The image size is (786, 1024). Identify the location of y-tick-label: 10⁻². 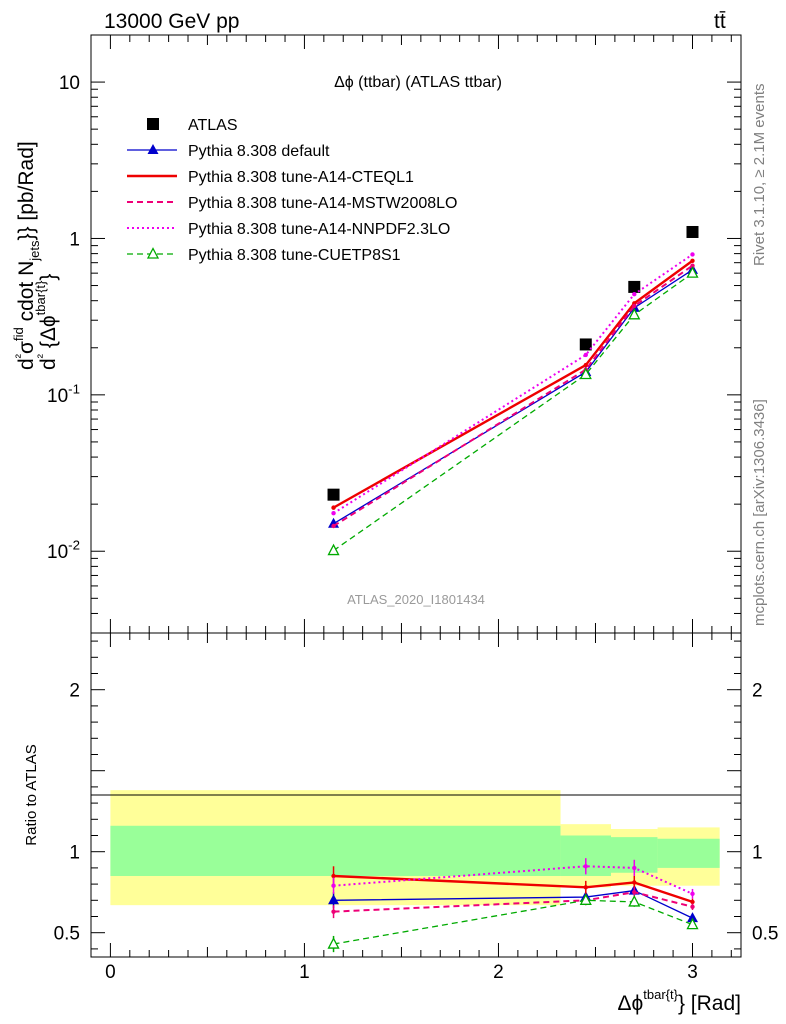
(63, 551).